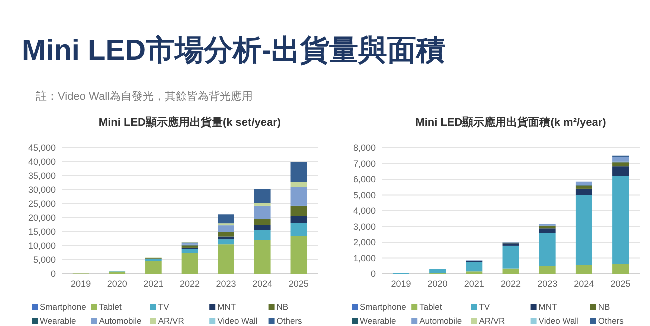  Describe the element at coordinates (364, 227) in the screenshot. I see `y-tick-label: 3,000` at that location.